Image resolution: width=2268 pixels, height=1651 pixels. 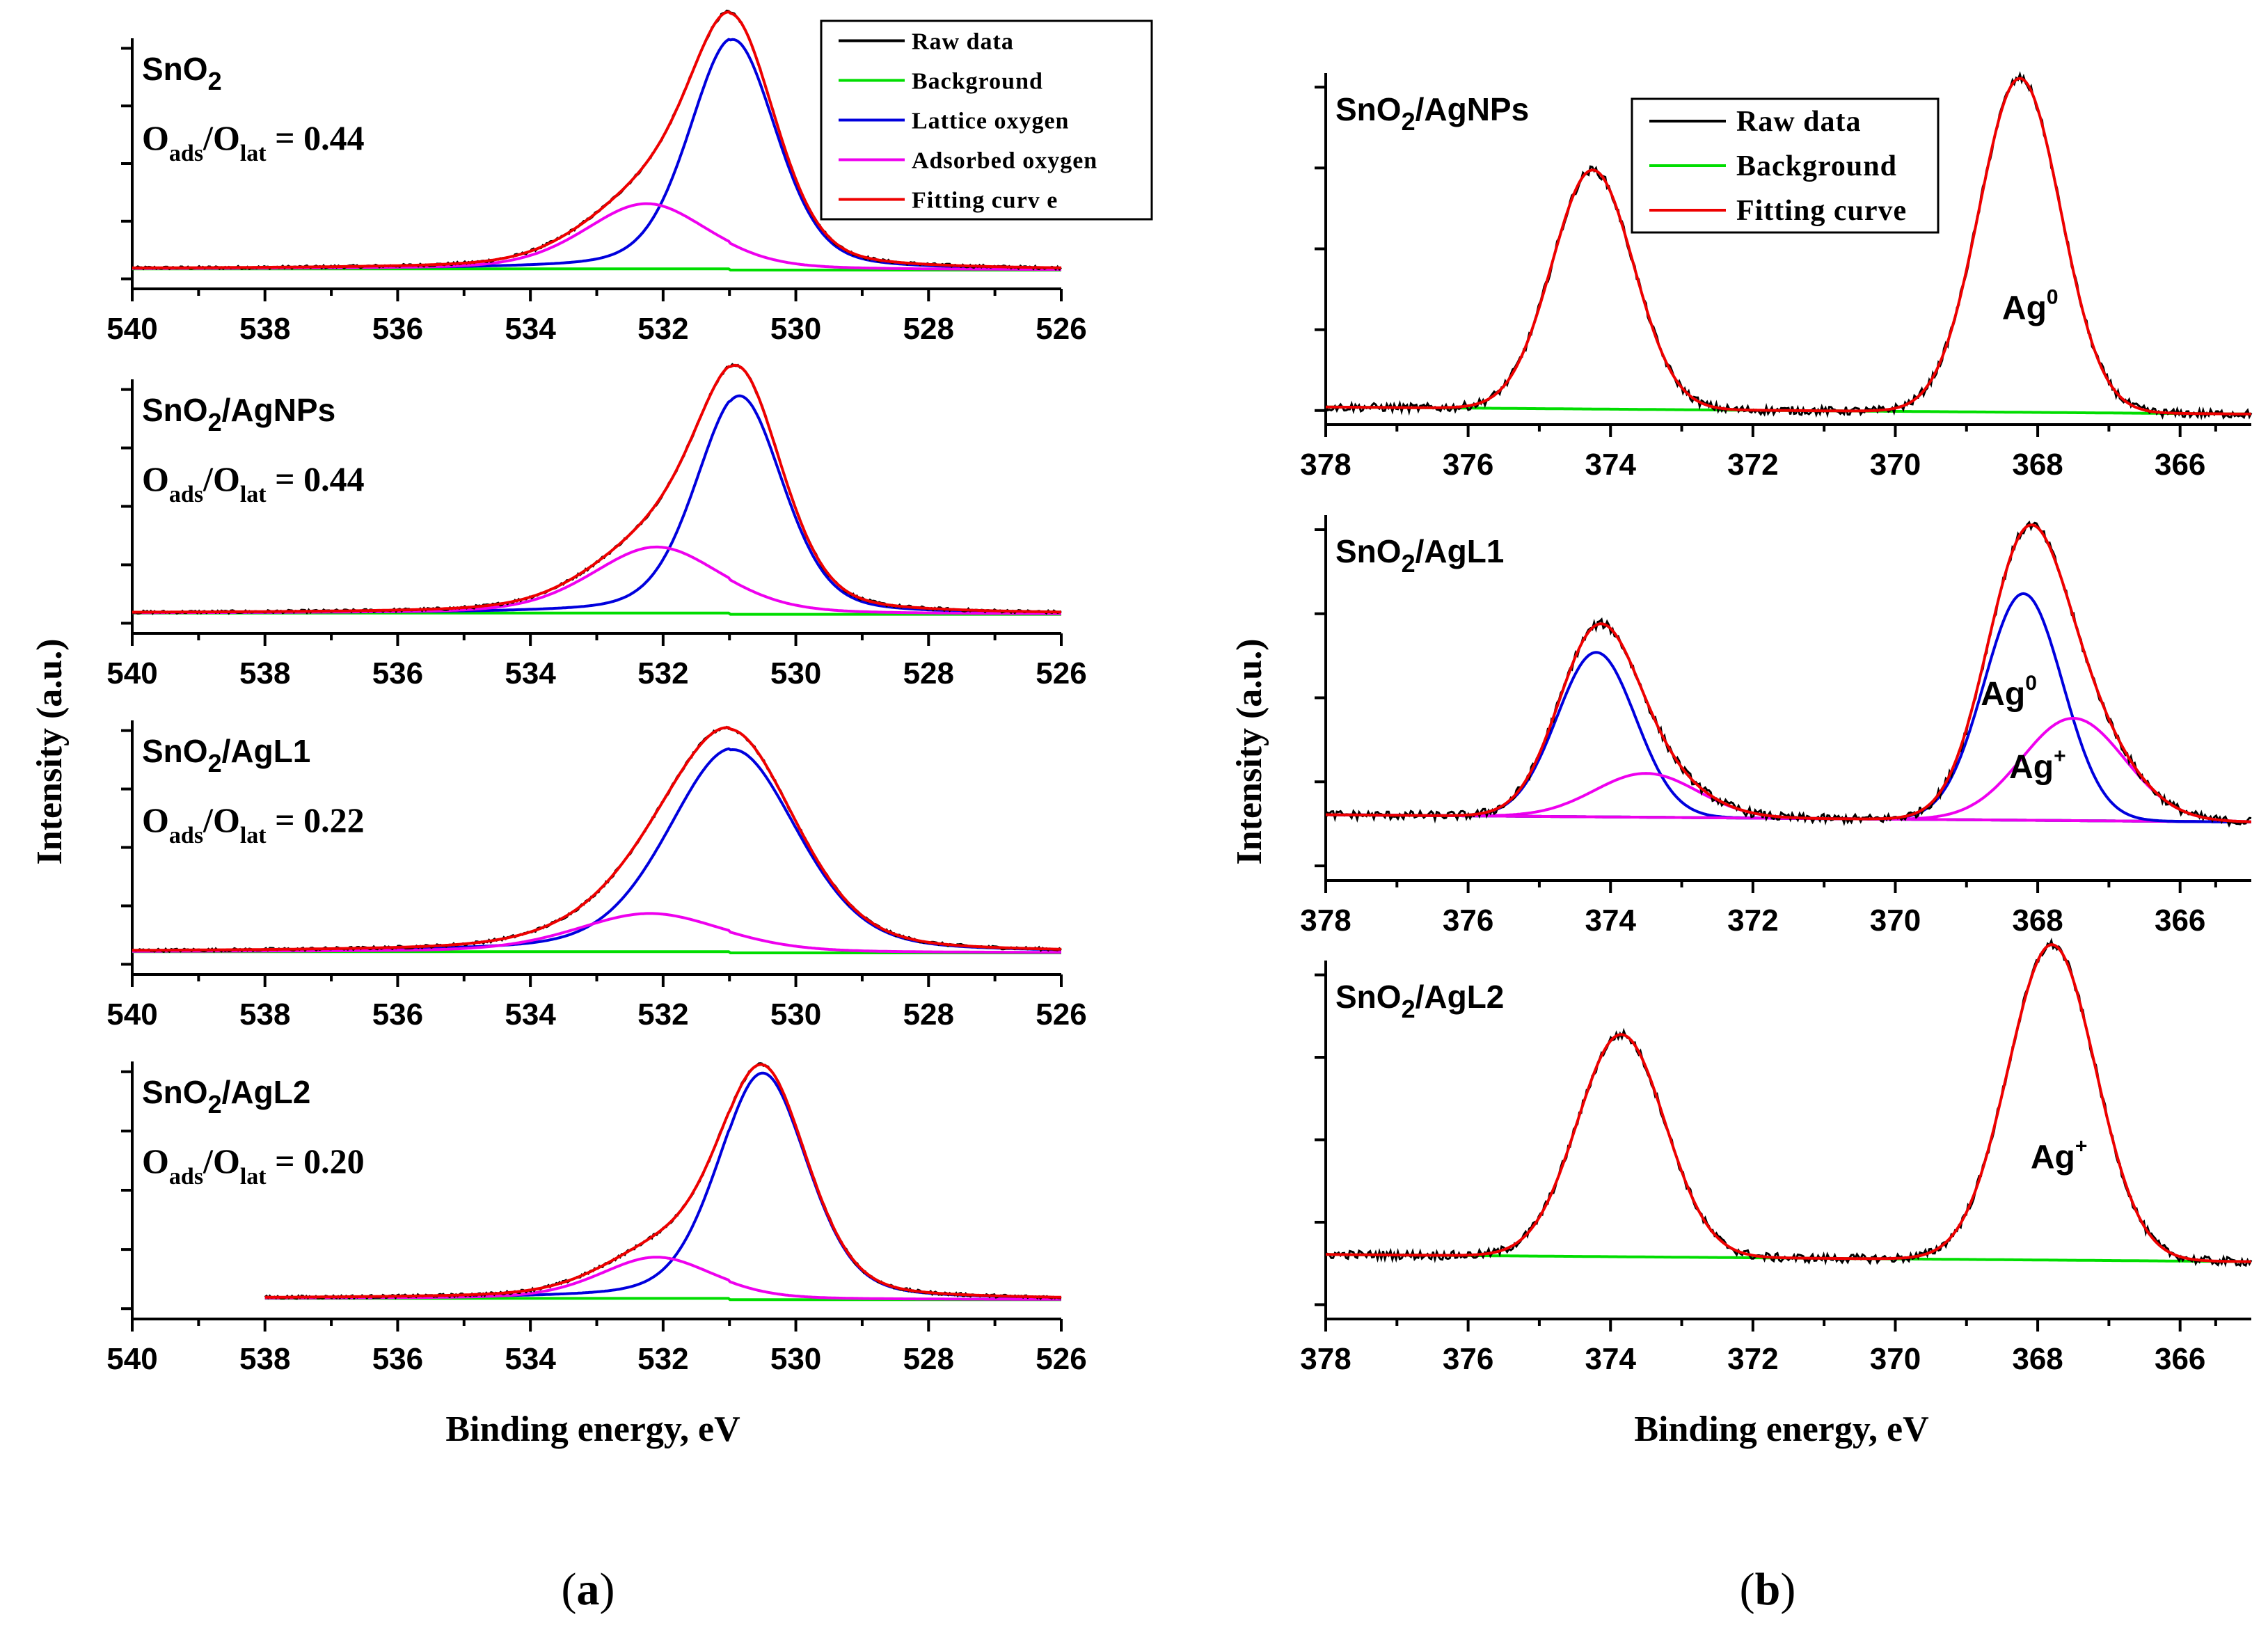 I want to click on xlabel-panel-a: Binding energy, eV, so click(x=592, y=1429).